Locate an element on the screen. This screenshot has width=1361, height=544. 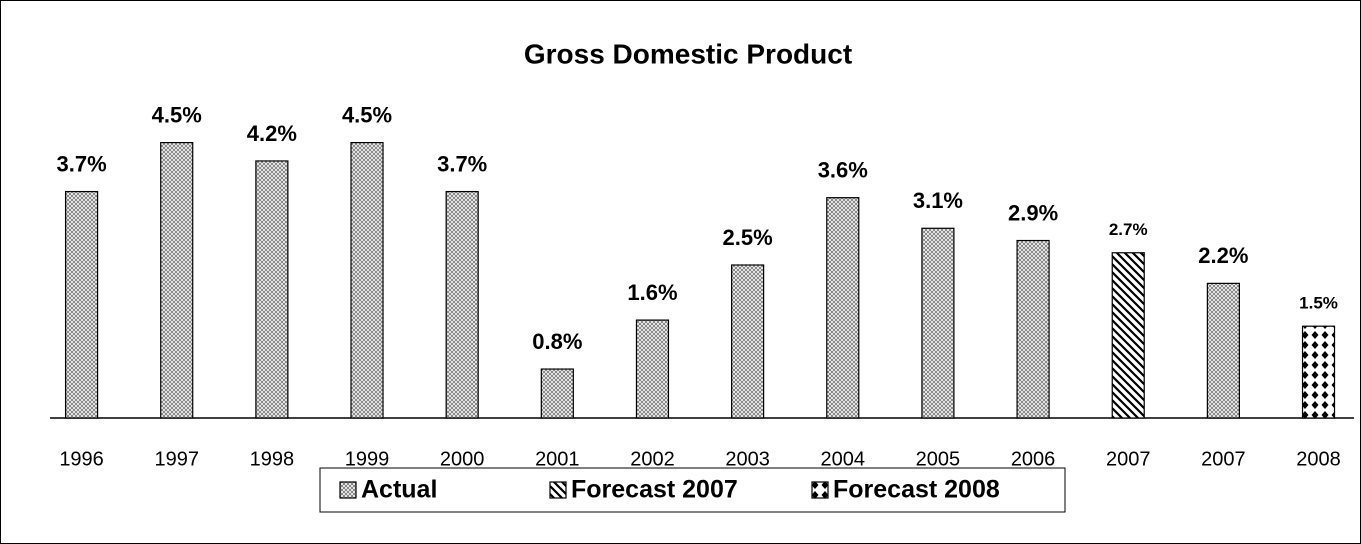
data-label: 2.7% is located at coordinates (1128, 229).